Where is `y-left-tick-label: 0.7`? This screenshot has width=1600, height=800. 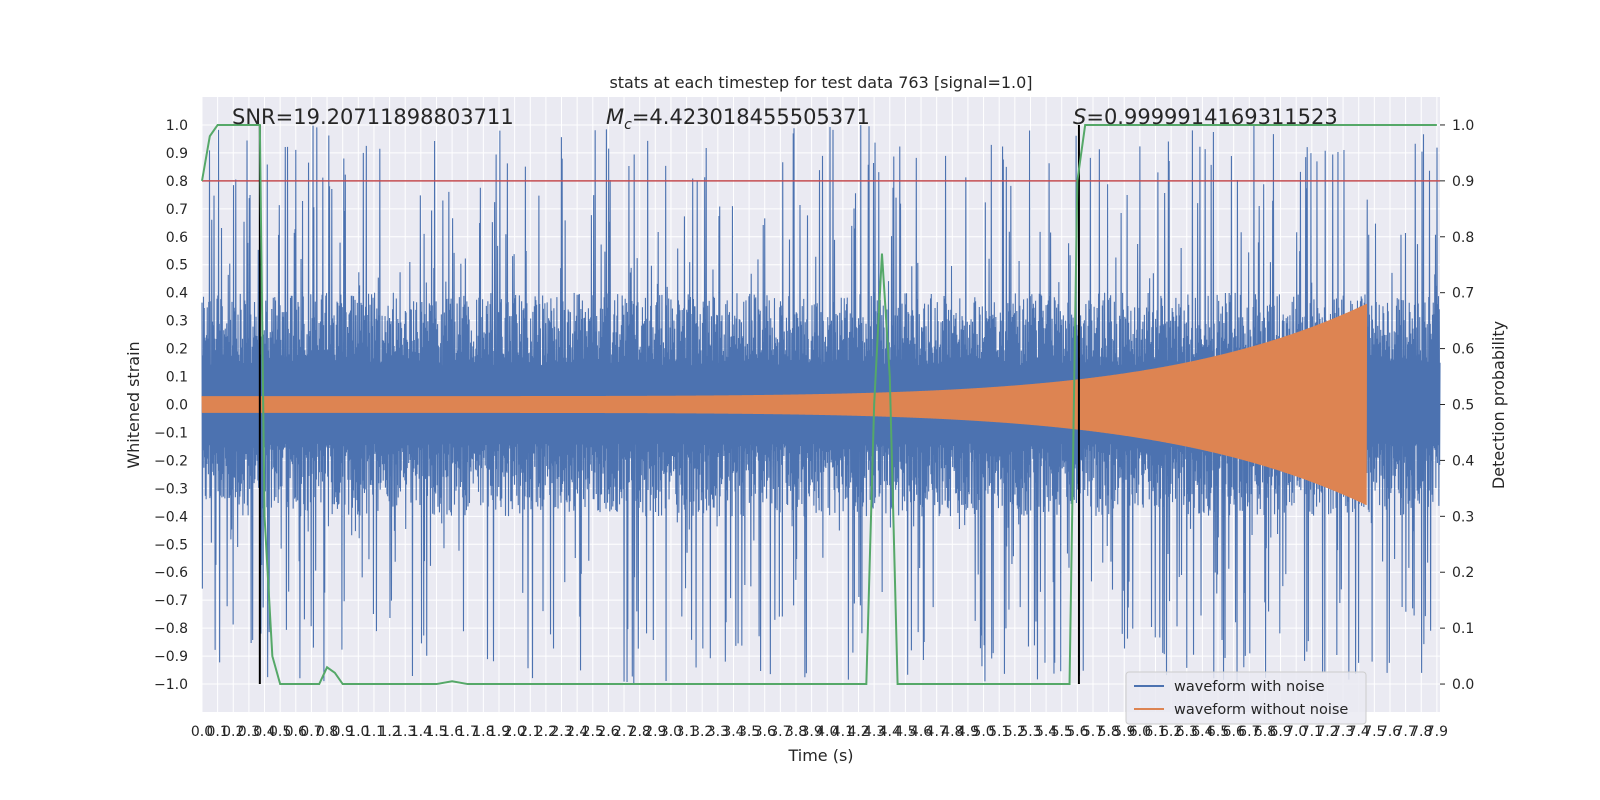 y-left-tick-label: 0.7 is located at coordinates (177, 210).